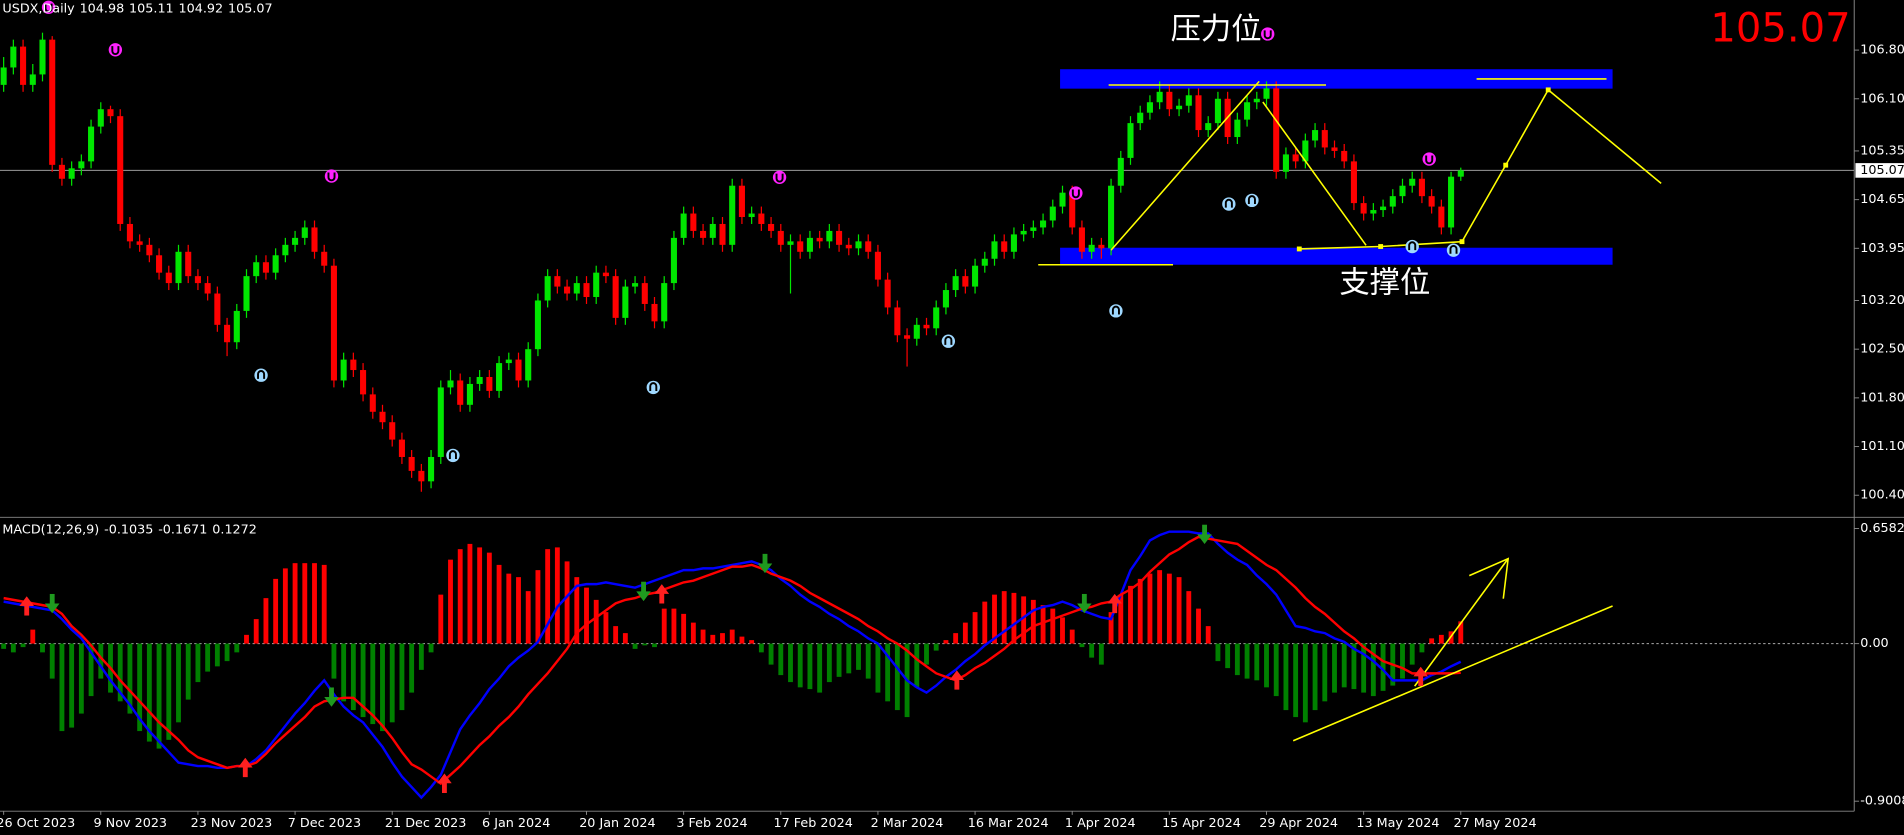  Describe the element at coordinates (129, 529) in the screenshot. I see `macd-header: MACD(12,26,9) -0.1035 -0.1671 0.1272` at that location.